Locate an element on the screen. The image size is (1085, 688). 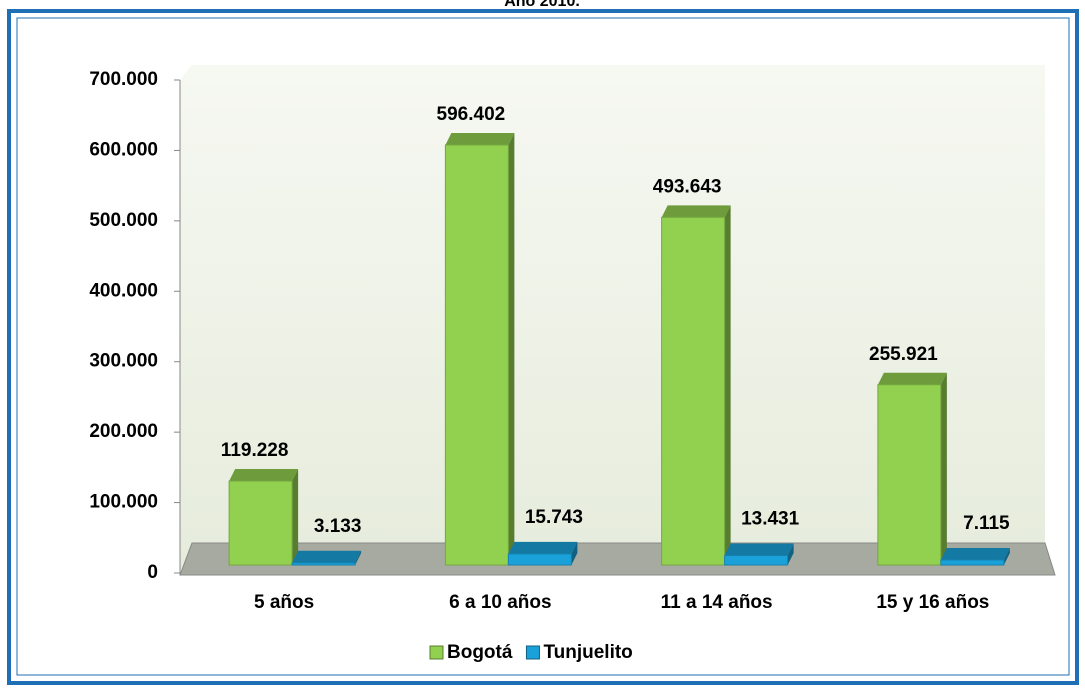
x-tick-label: 5 años is located at coordinates (284, 602).